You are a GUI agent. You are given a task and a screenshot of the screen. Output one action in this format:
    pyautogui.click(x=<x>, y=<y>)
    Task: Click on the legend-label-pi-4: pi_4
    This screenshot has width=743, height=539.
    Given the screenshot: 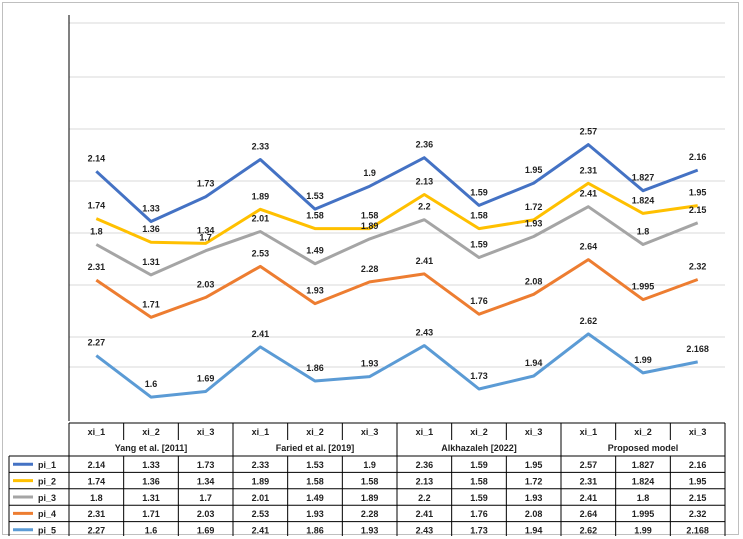 What is the action you would take?
    pyautogui.click(x=47, y=514)
    